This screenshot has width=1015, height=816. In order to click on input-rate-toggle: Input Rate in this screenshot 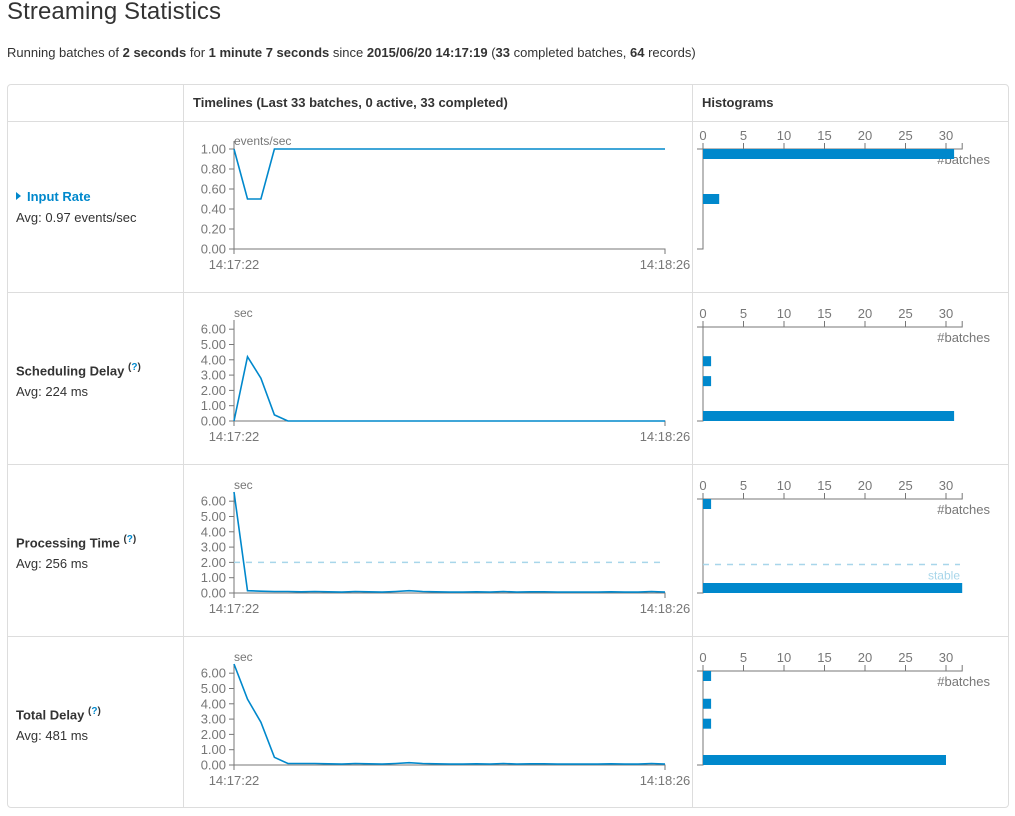, I will do `click(76, 197)`.